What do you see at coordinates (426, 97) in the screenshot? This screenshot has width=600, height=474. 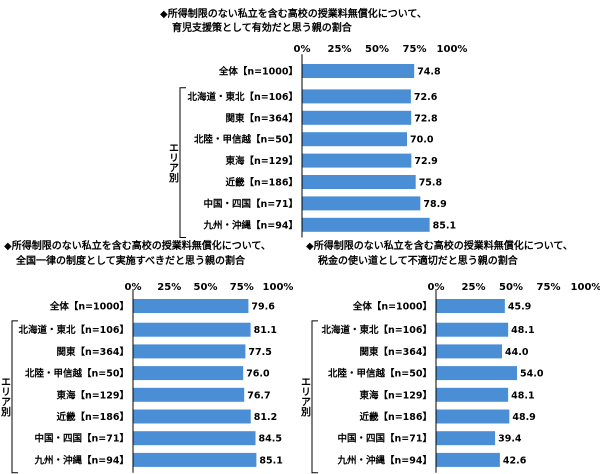 I see `value-label: 72.6` at bounding box center [426, 97].